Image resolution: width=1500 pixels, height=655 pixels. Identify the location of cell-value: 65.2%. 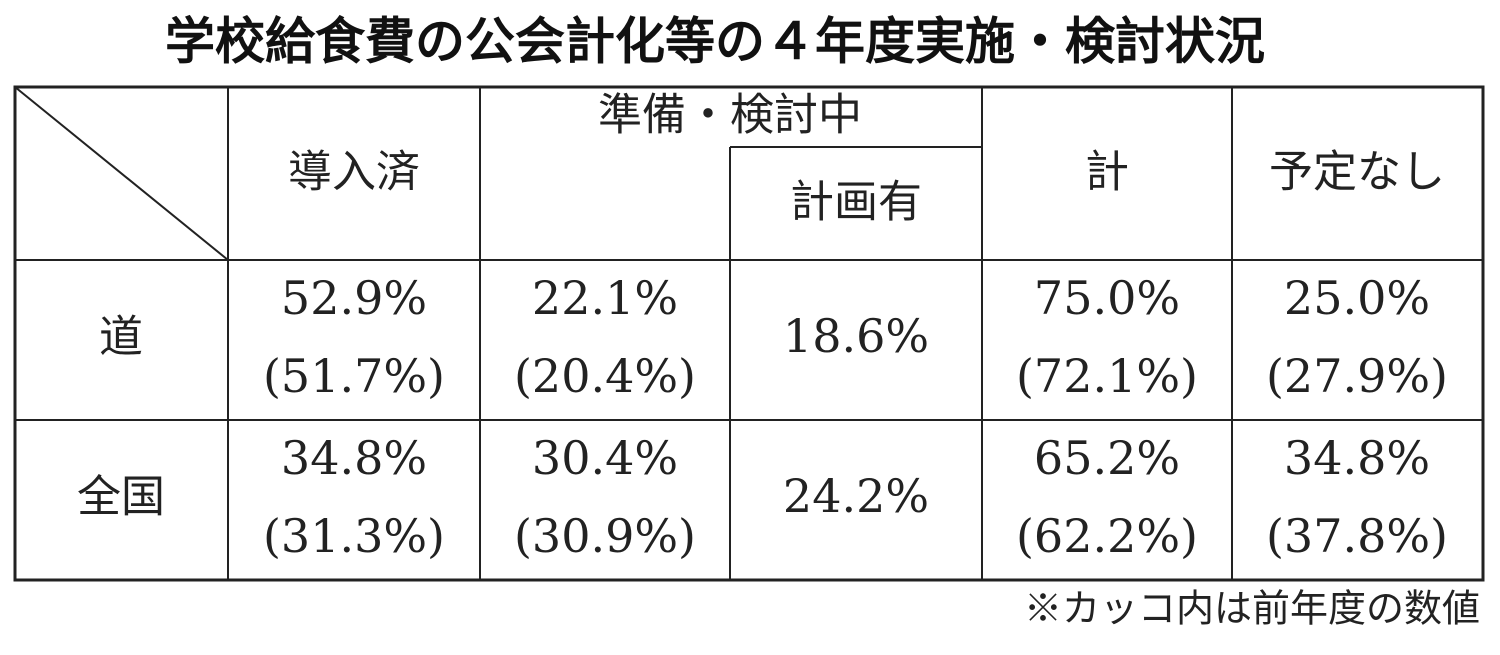
(1107, 458).